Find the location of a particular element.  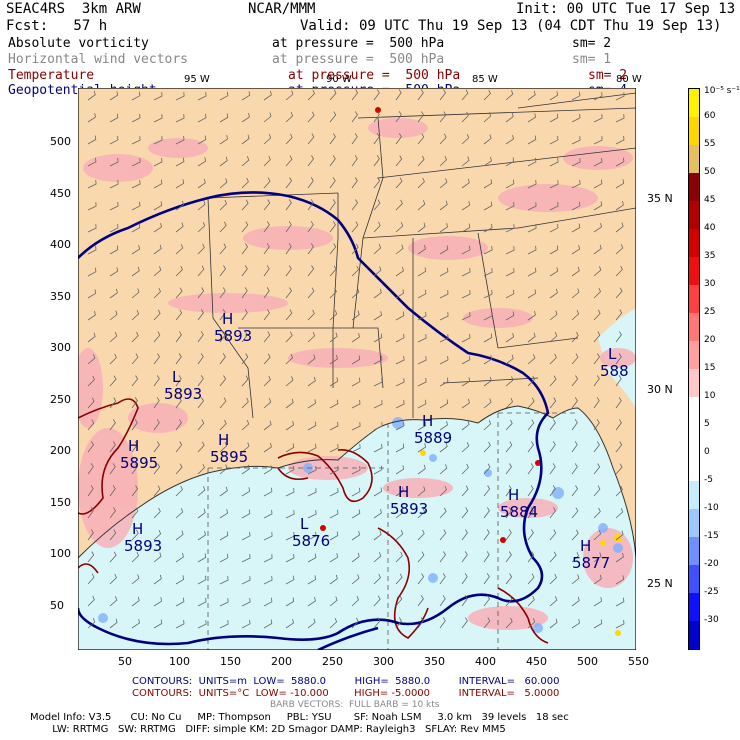

x-tick-label: 550 is located at coordinates (638, 661).